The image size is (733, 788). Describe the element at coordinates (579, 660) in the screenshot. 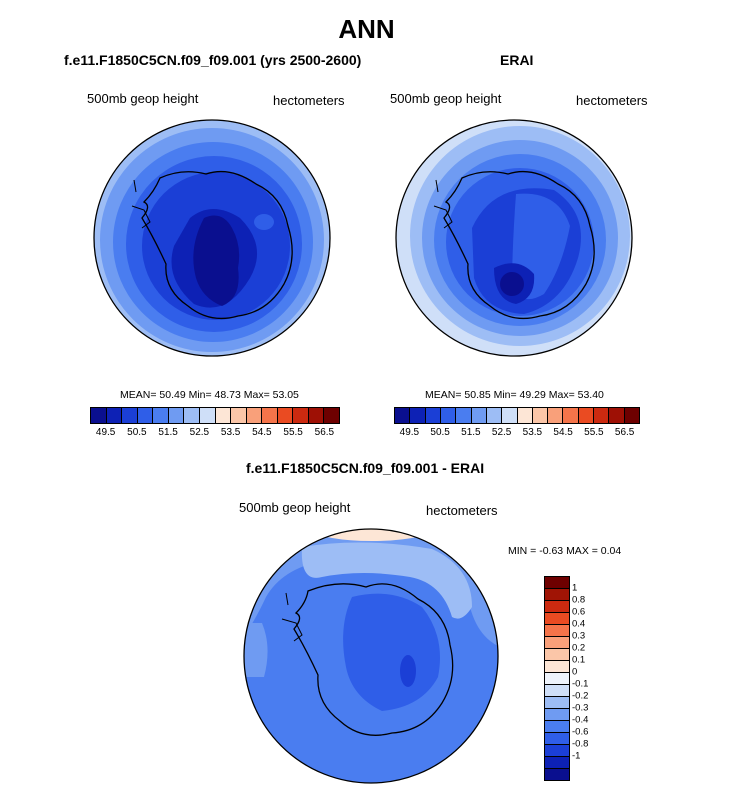

I see `colorbar-tick-label: 0.1` at that location.